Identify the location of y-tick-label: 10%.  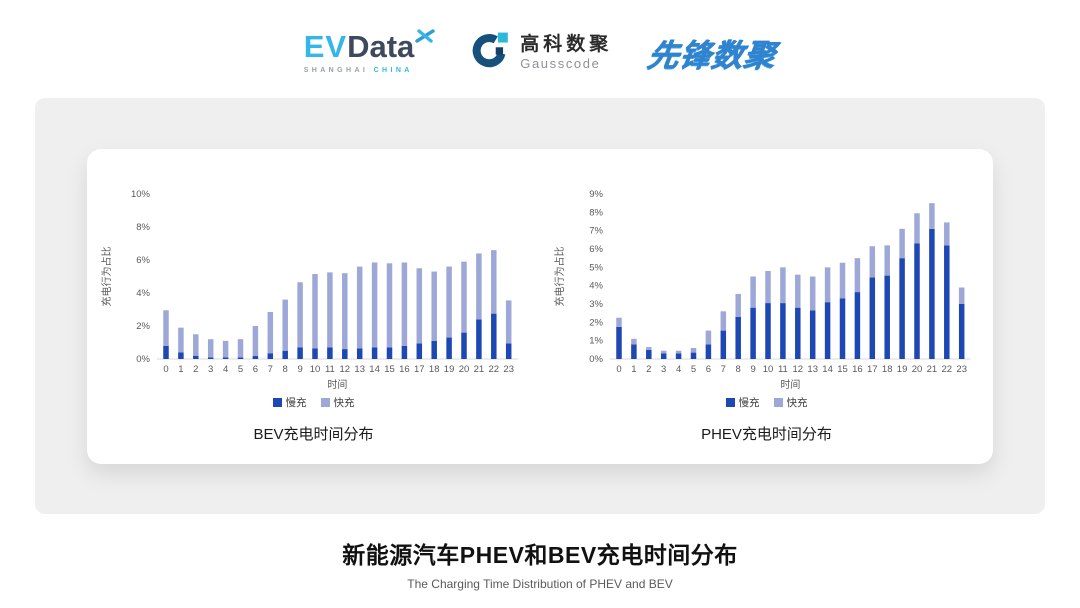
(141, 194).